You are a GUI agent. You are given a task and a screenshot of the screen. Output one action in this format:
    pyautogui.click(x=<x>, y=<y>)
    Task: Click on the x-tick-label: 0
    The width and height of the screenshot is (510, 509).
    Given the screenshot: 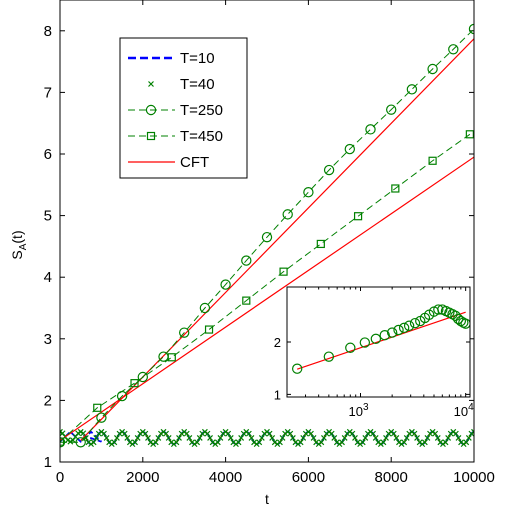 What is the action you would take?
    pyautogui.click(x=60, y=477)
    